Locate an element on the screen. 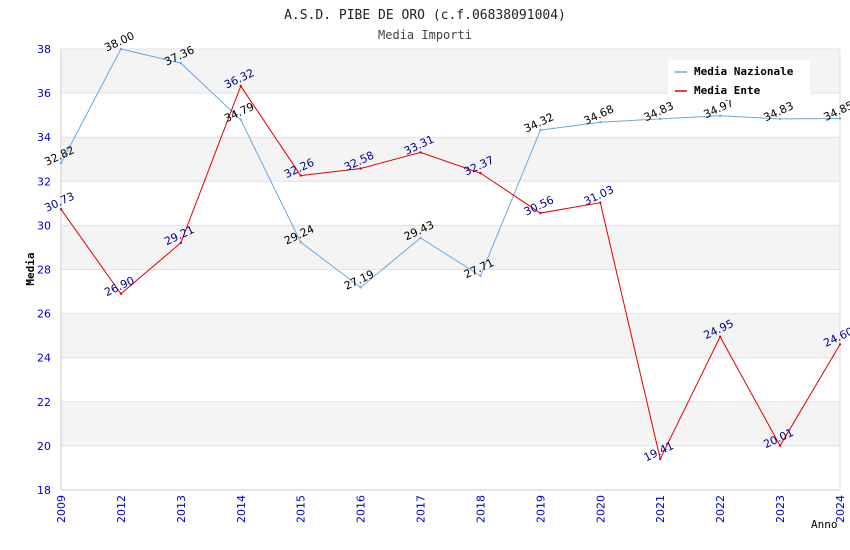 This screenshot has width=850, height=550. y-tick-label: 38 is located at coordinates (44, 49).